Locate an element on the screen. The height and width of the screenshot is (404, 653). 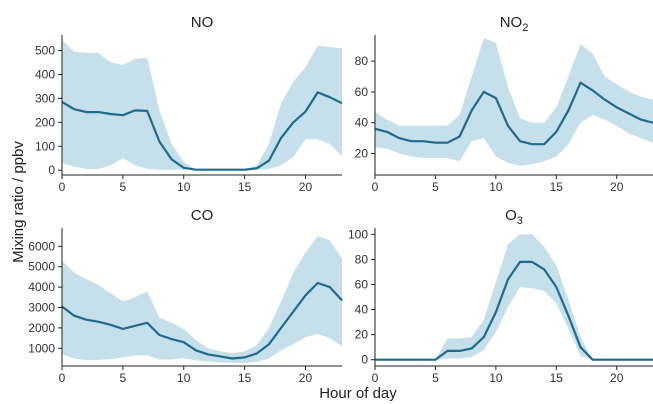
panel-2-x-tick-label: 20 is located at coordinates (617, 187).